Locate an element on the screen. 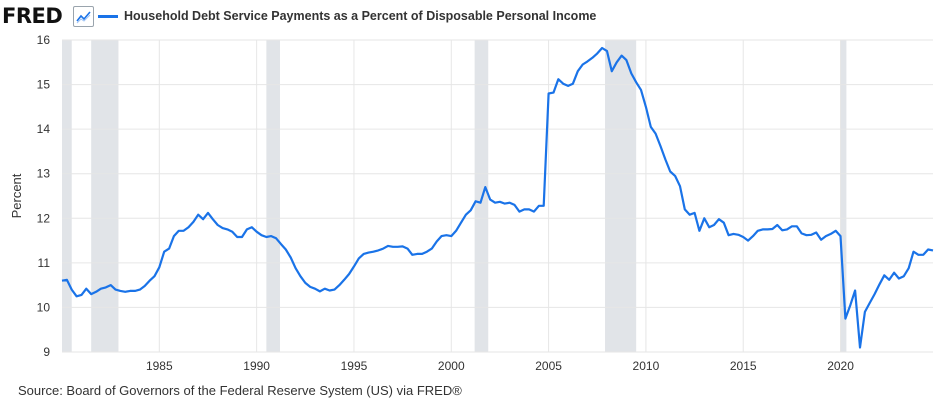 This screenshot has width=936, height=402. y-tick-label: 9 is located at coordinates (46, 352).